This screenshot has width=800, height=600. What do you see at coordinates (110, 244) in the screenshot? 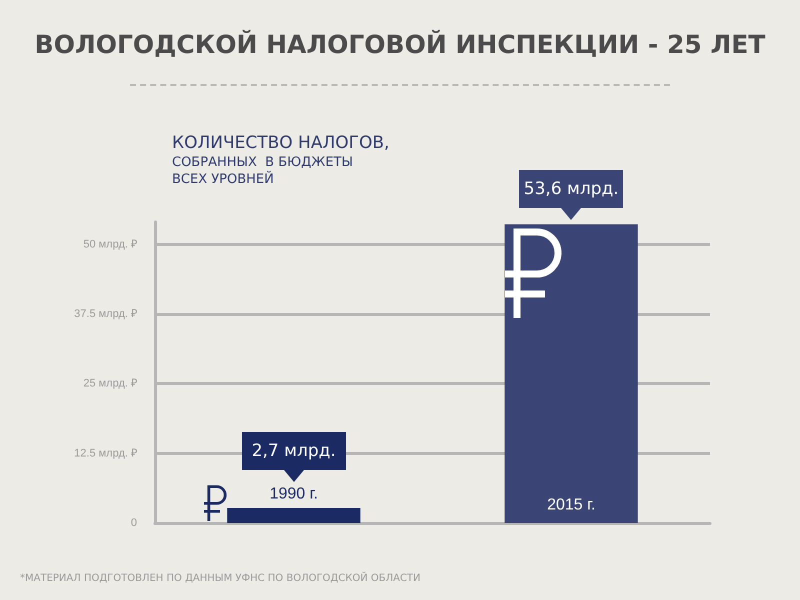
I see `y-tick-label: 50 млрд. ₽` at bounding box center [110, 244].